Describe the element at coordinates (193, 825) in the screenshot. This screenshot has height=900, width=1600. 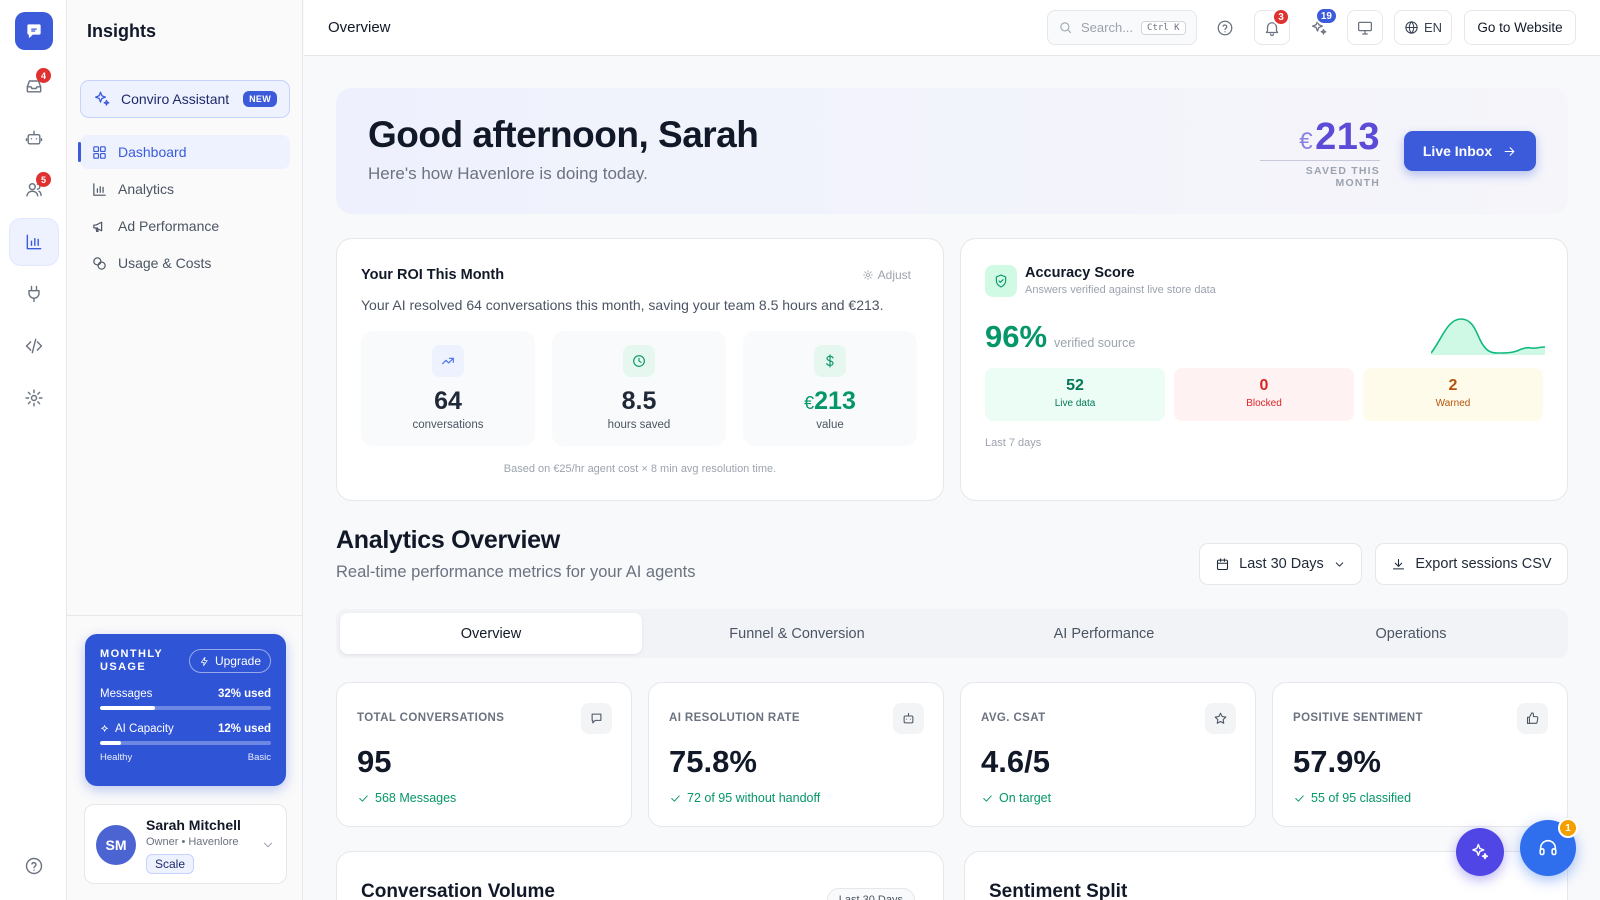
I see `profile-name: Sarah Mitchell` at that location.